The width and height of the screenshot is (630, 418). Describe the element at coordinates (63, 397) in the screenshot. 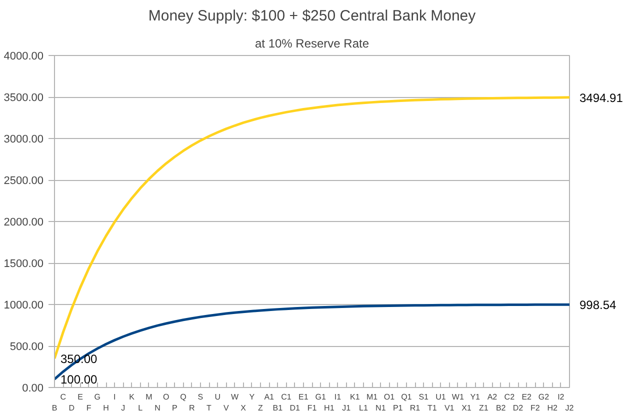

I see `x-tick-label: C` at that location.